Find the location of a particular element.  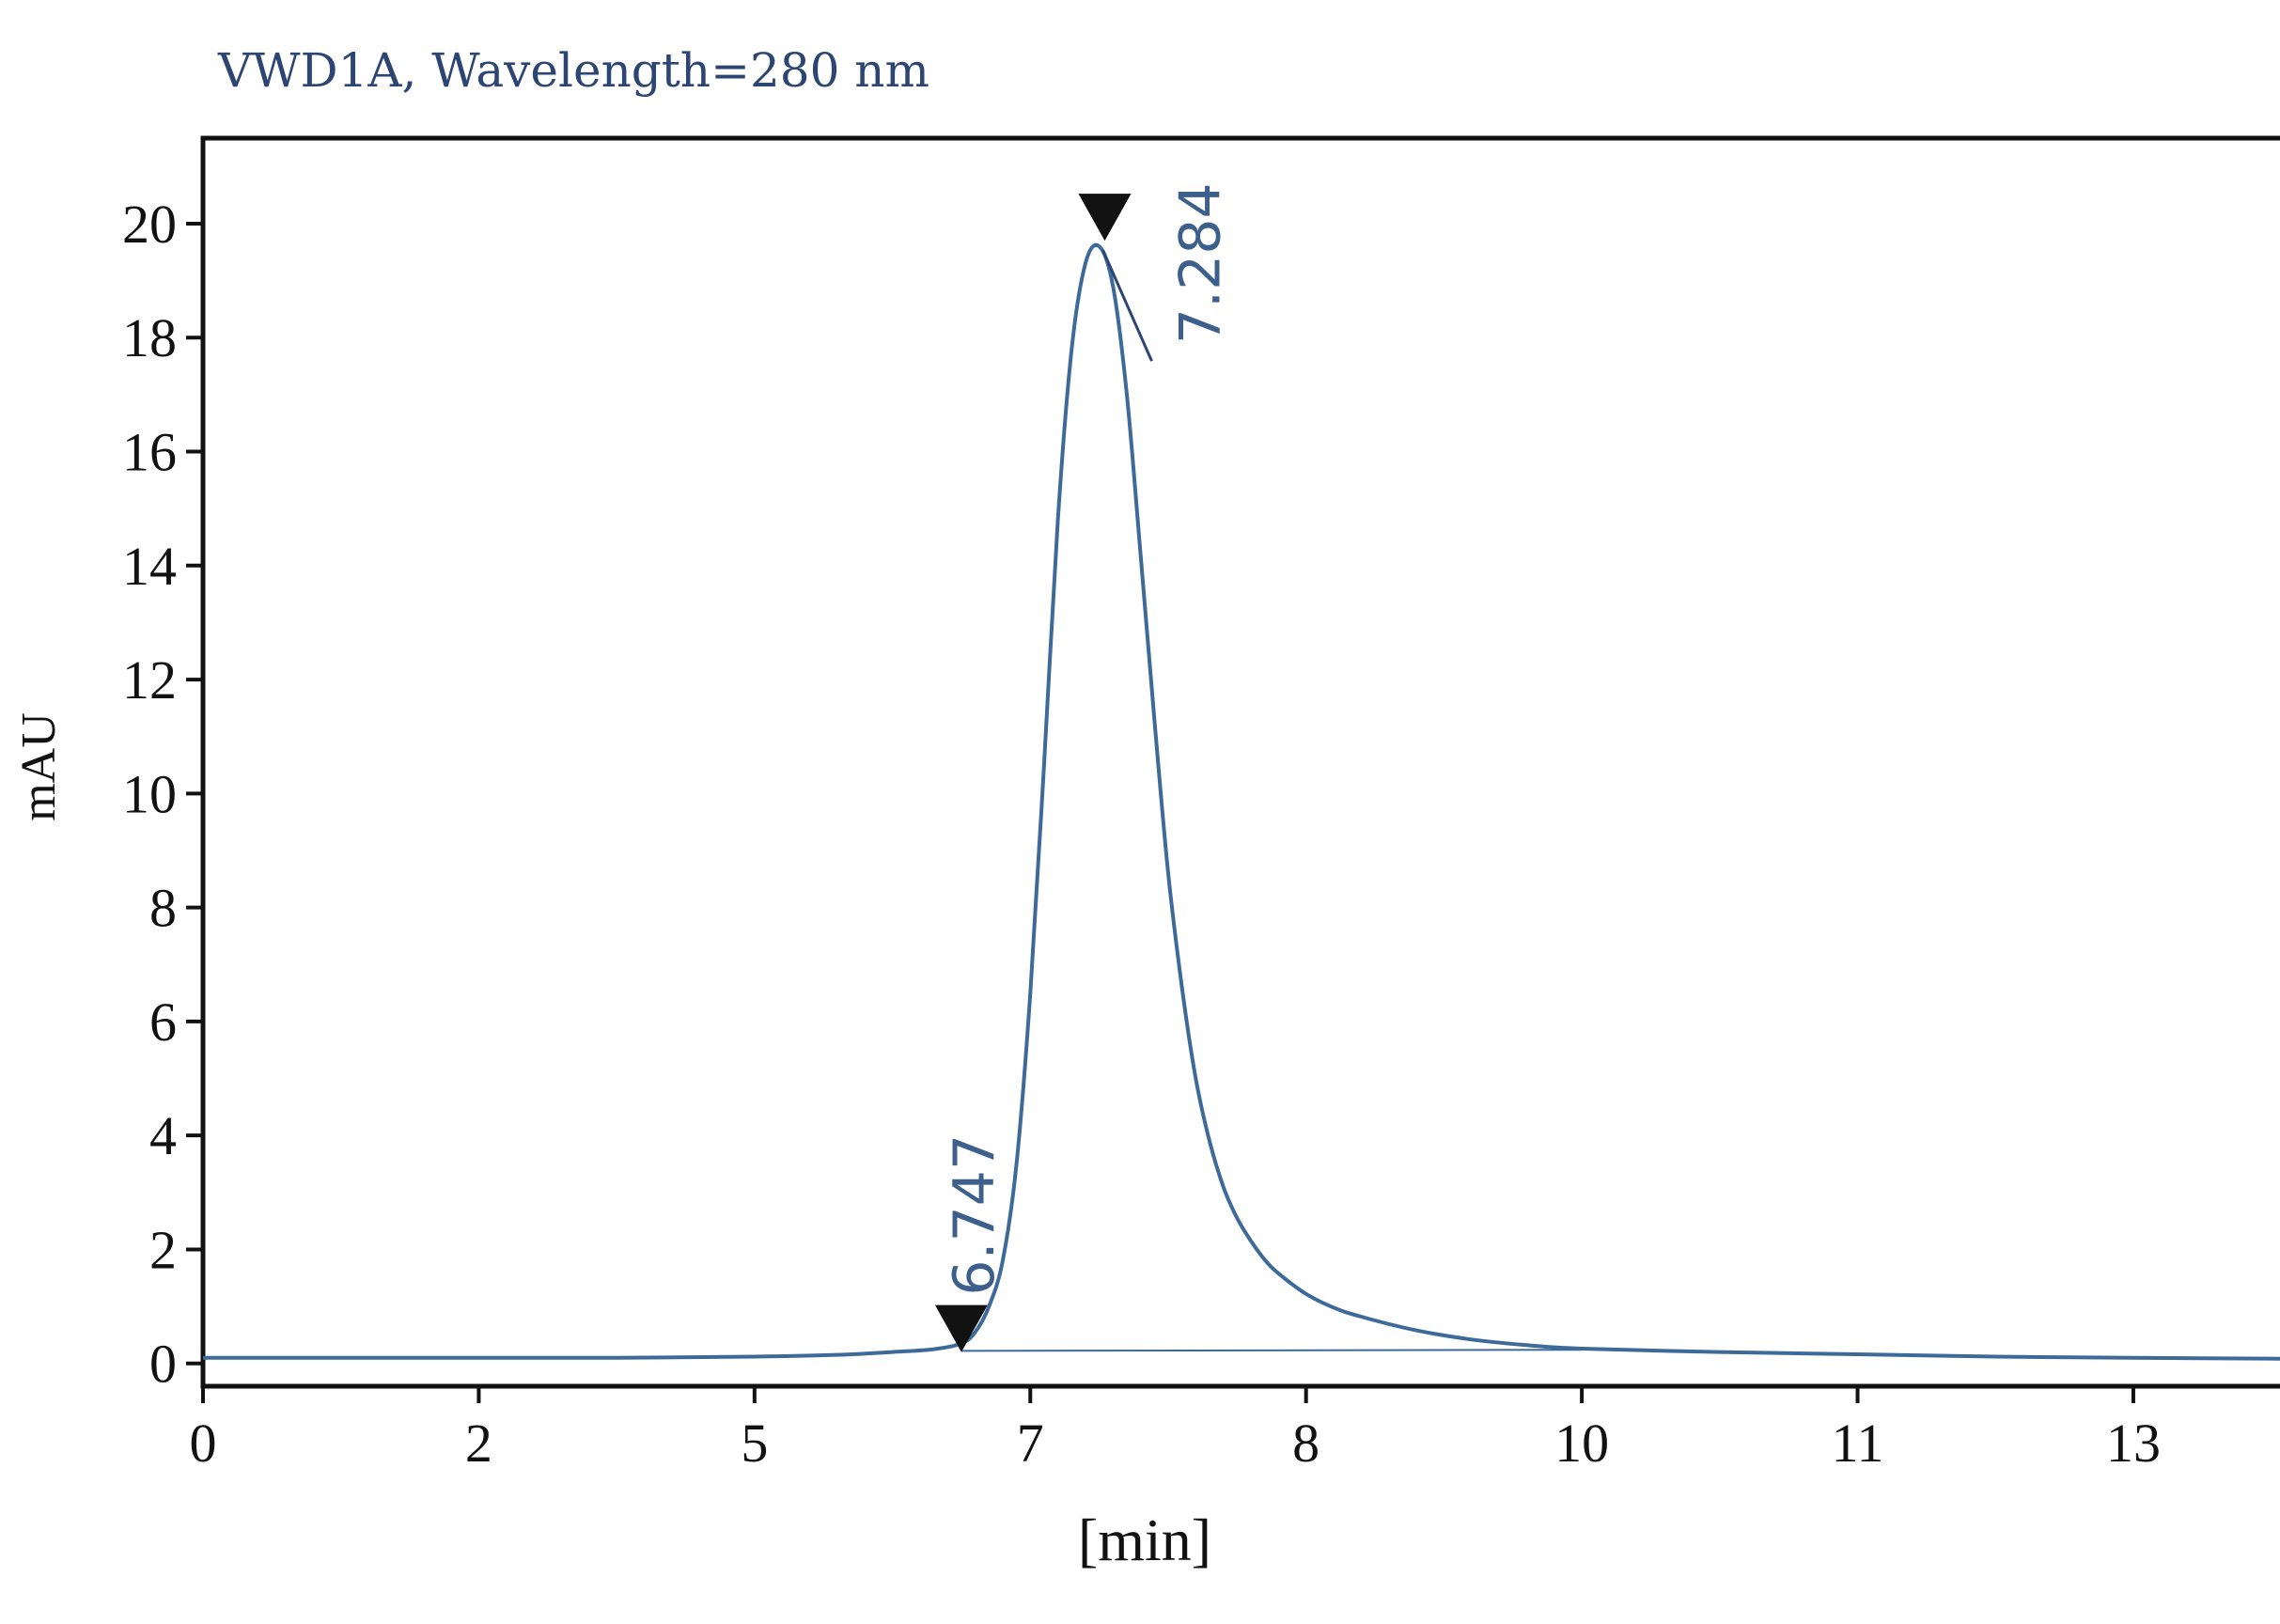

y-axis-ticks: 0 2 4 6 8 10 12 14 16 18 20 is located at coordinates (162, 794).